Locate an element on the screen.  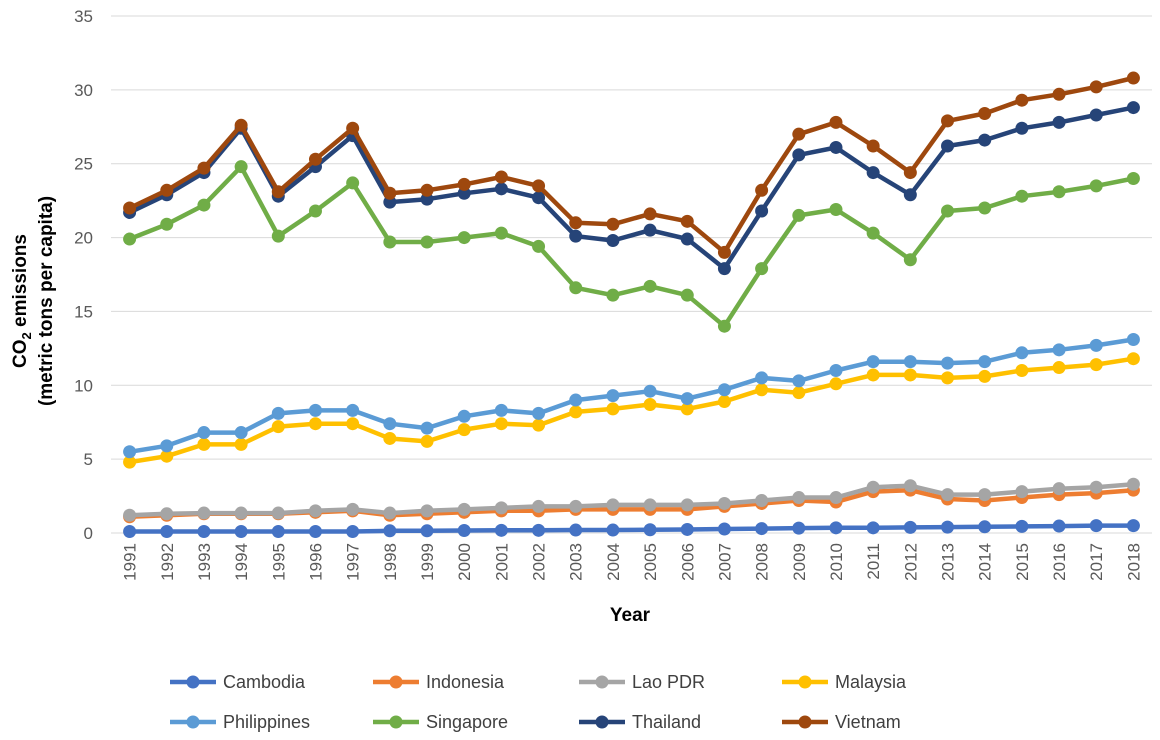
series-cambodia is located at coordinates (631, 529).